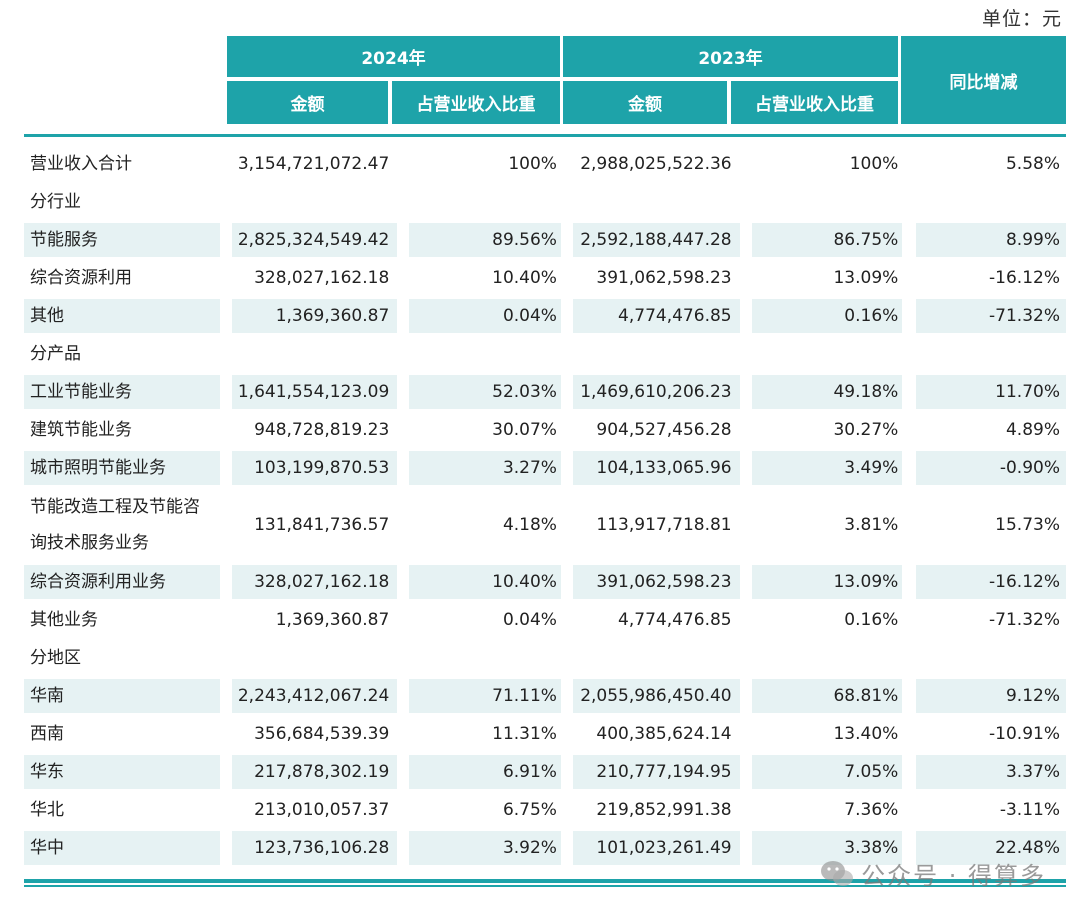 The height and width of the screenshot is (920, 1080). I want to click on row-label: 节能服务, so click(122, 240).